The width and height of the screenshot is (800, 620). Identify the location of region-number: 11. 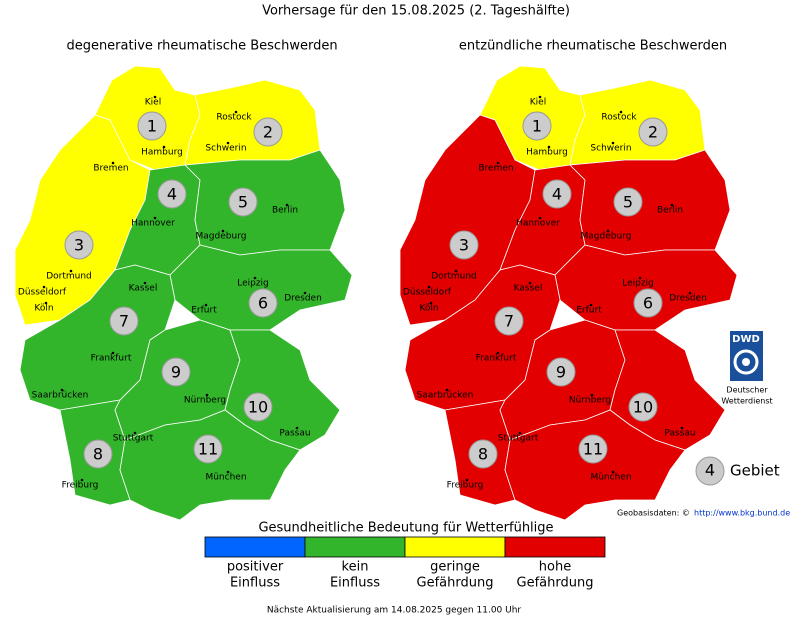
(593, 449).